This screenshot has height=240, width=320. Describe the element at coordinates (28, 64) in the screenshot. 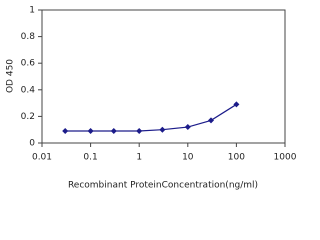

I see `y-tick-label: 0.6` at that location.